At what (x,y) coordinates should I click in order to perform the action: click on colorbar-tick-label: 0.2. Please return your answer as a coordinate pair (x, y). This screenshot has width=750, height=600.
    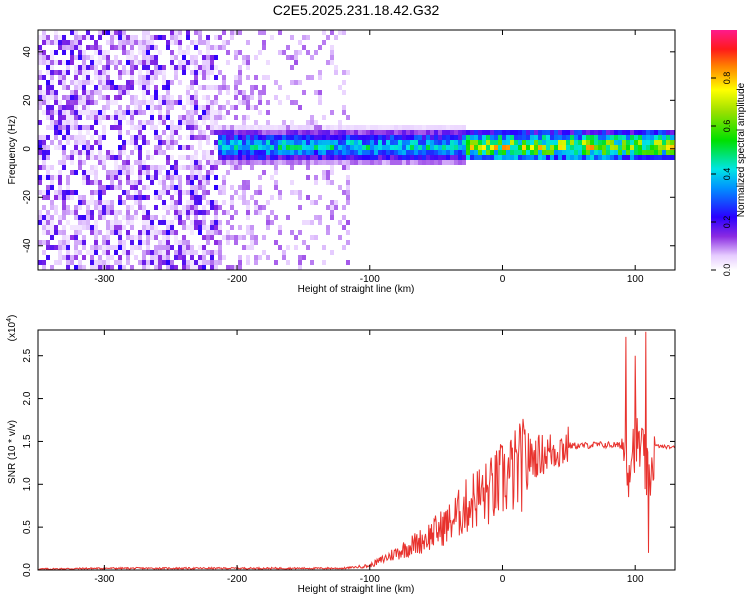
    Looking at the image, I should click on (727, 222).